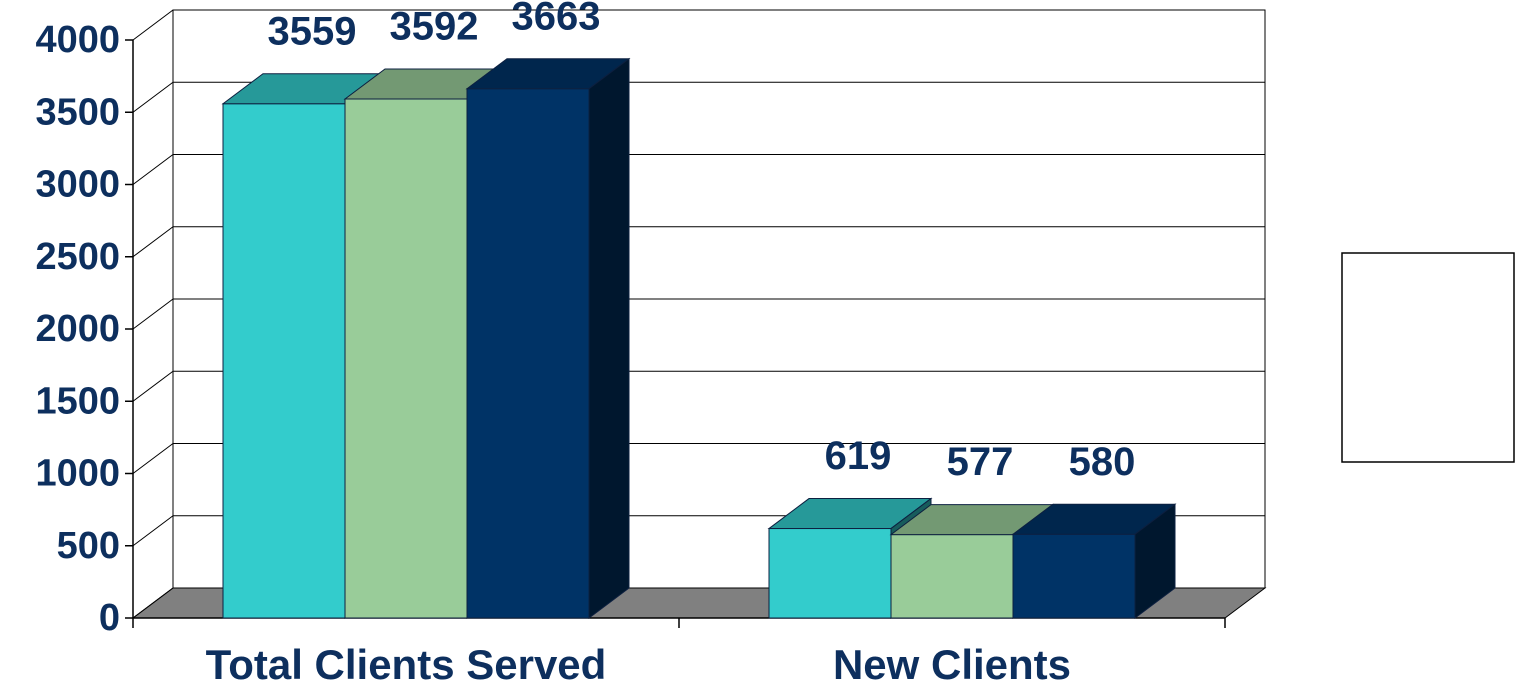 The width and height of the screenshot is (1516, 691). What do you see at coordinates (109, 618) in the screenshot?
I see `y-tick-label: 0` at bounding box center [109, 618].